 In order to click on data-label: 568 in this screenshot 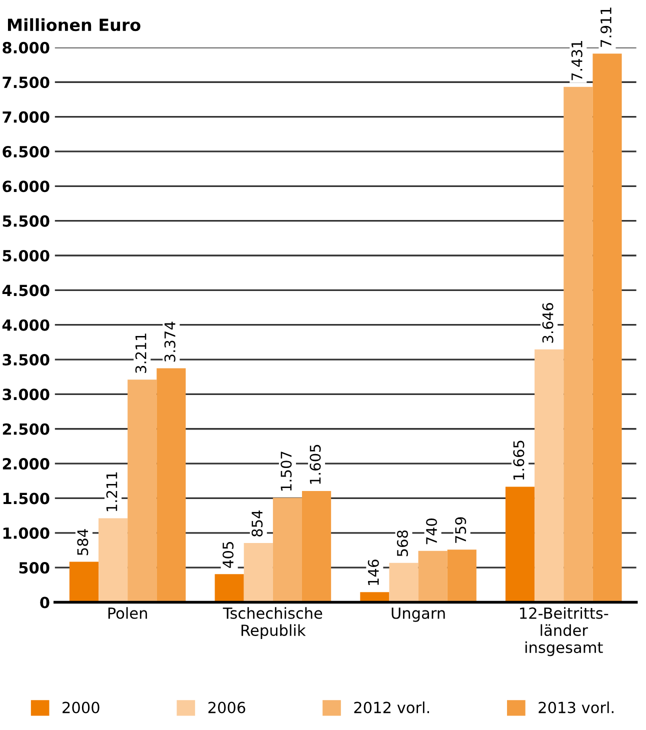, I will do `click(402, 543)`.